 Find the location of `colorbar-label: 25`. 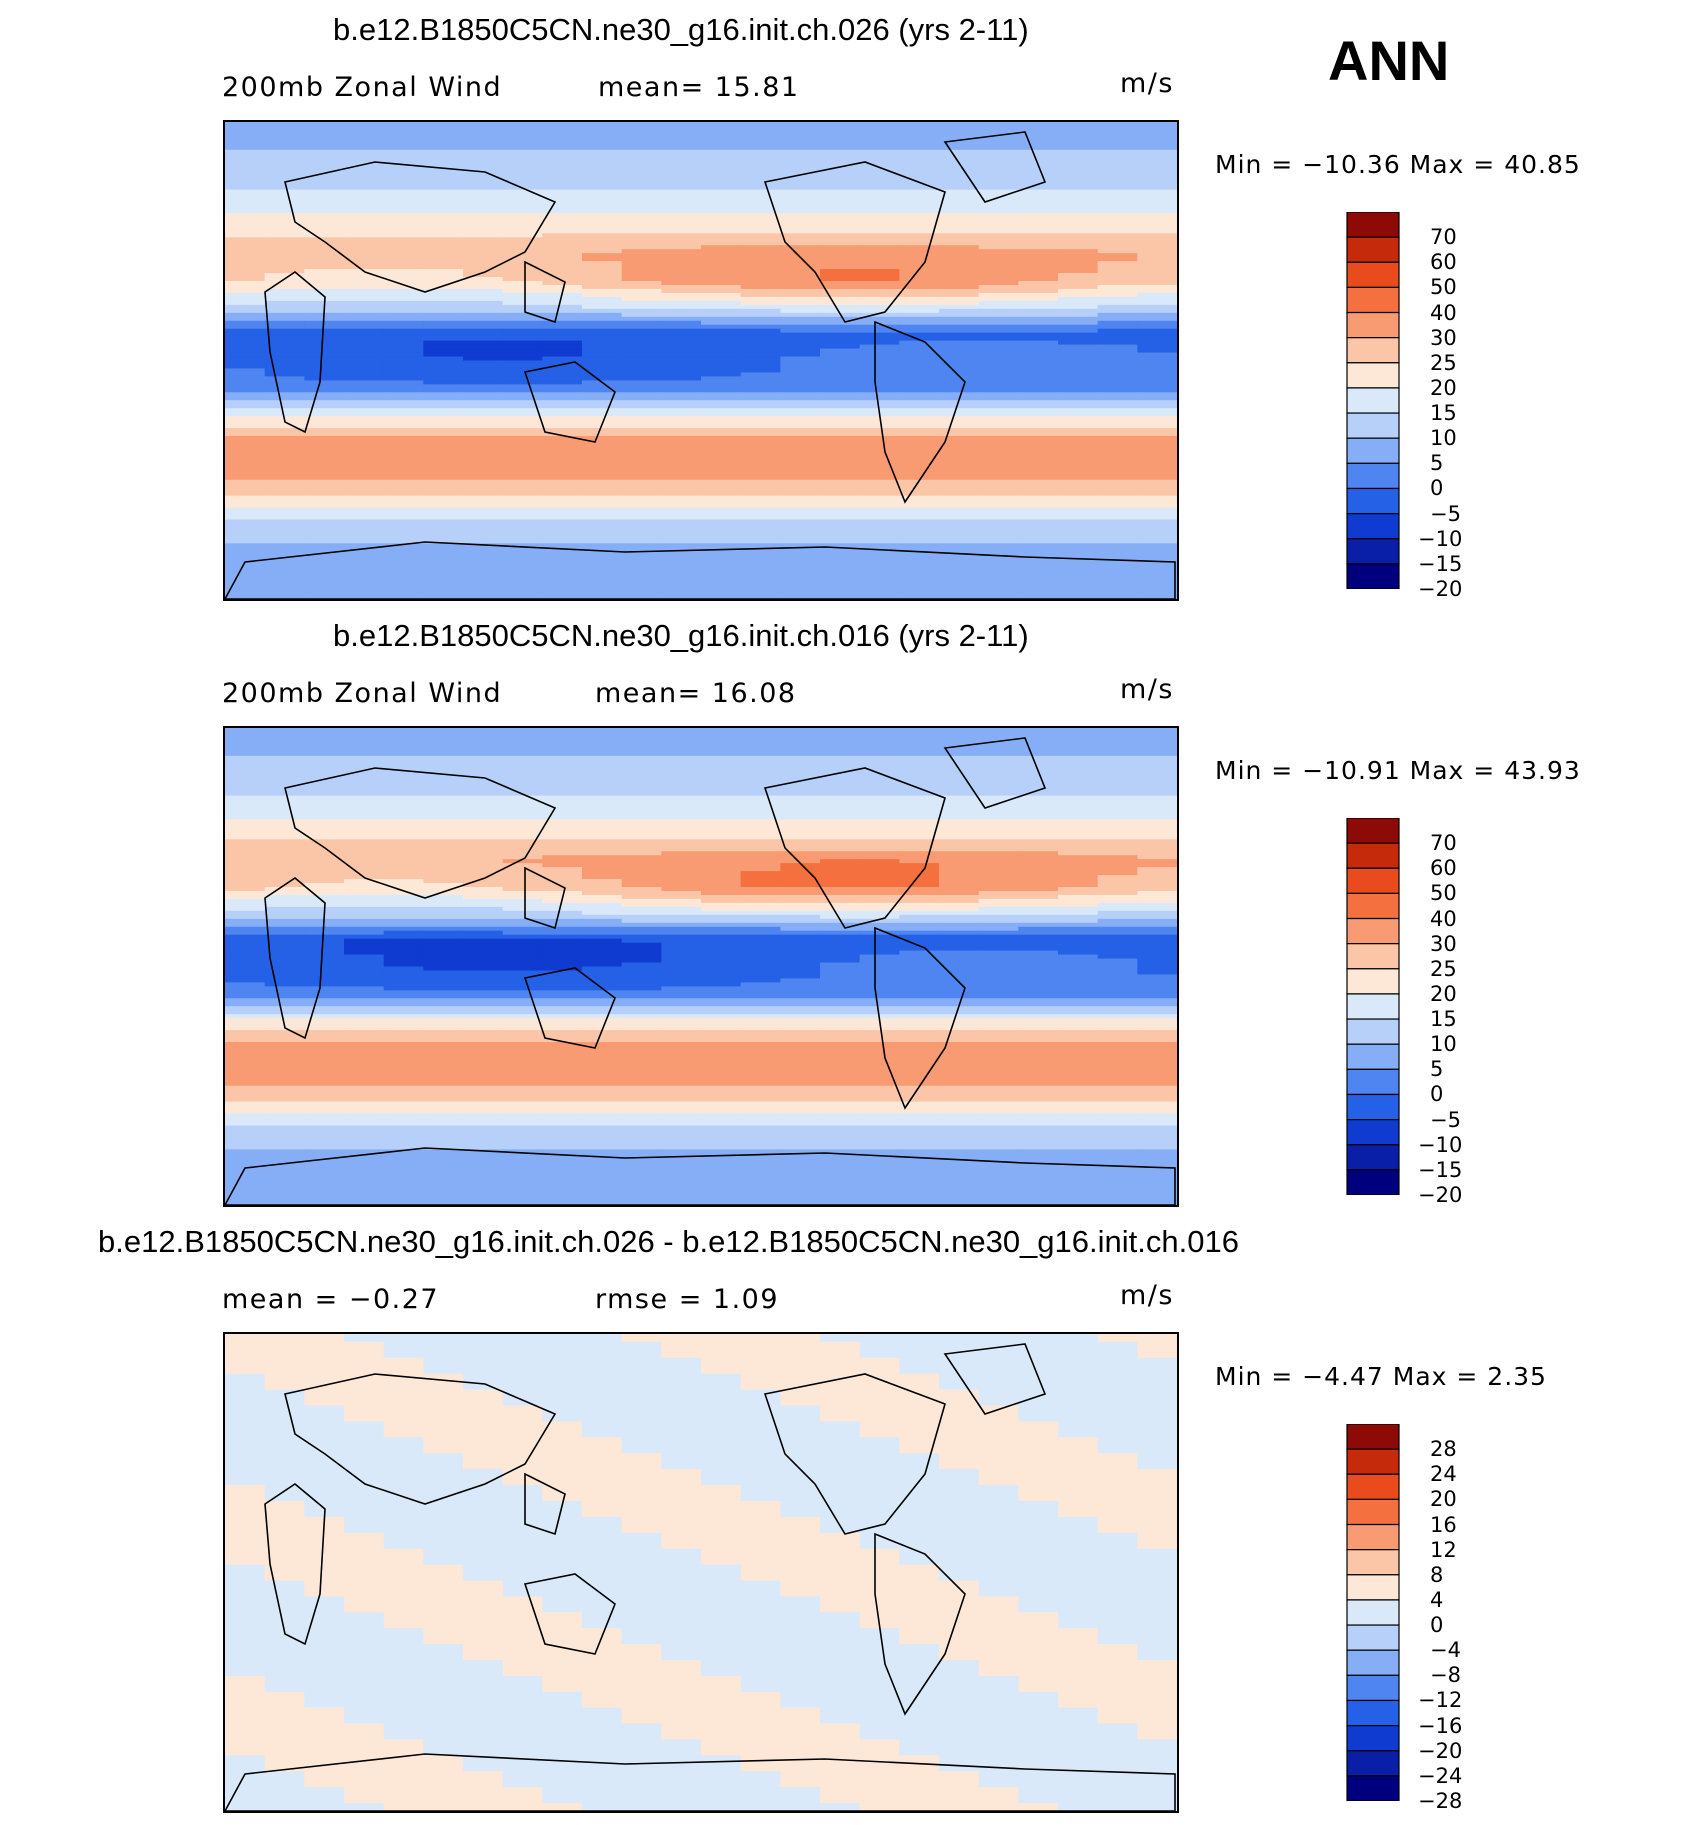

colorbar-label: 25 is located at coordinates (1443, 362).